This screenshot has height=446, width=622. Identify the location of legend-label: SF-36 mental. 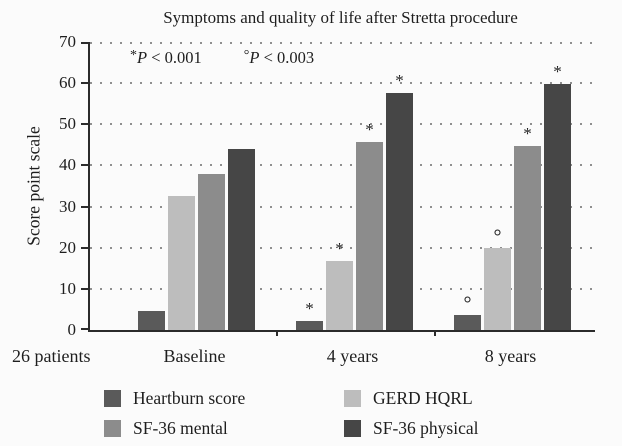
(180, 428).